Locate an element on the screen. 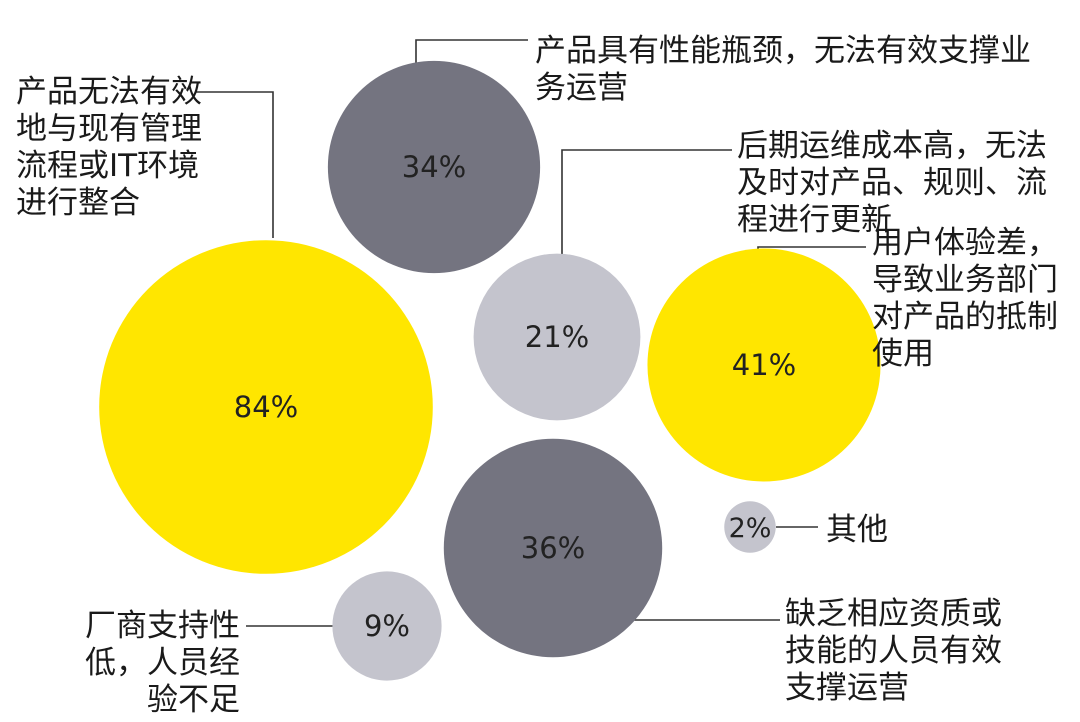 This screenshot has width=1080, height=722. leader-line-maintenance-cost is located at coordinates (646, 207).